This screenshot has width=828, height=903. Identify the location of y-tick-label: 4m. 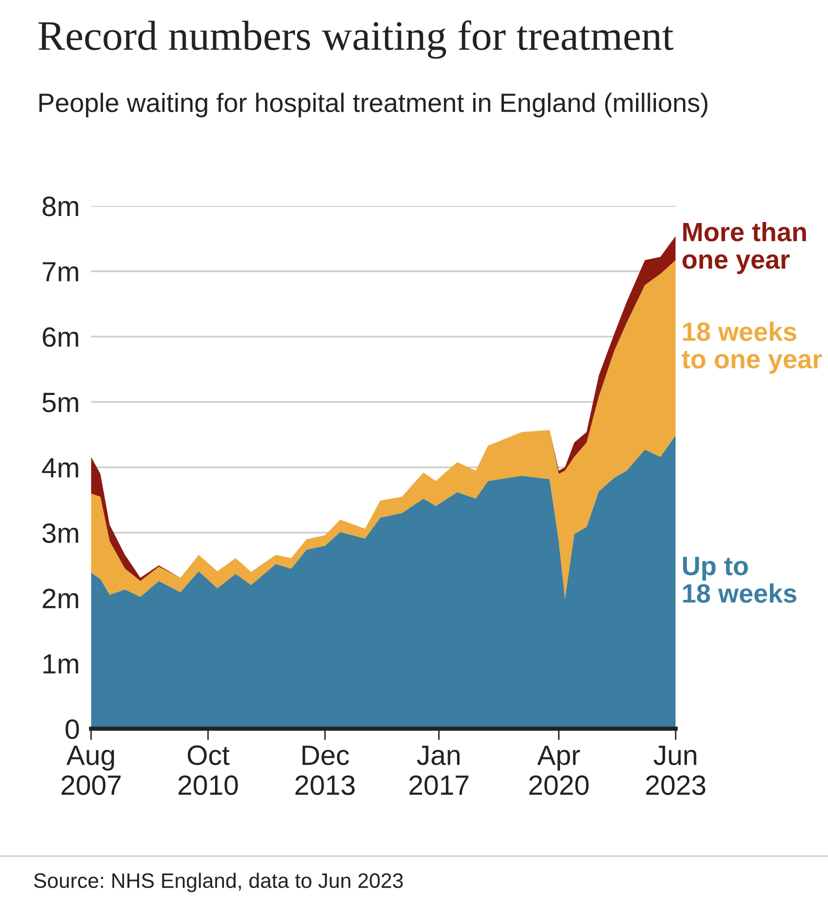
(60, 468).